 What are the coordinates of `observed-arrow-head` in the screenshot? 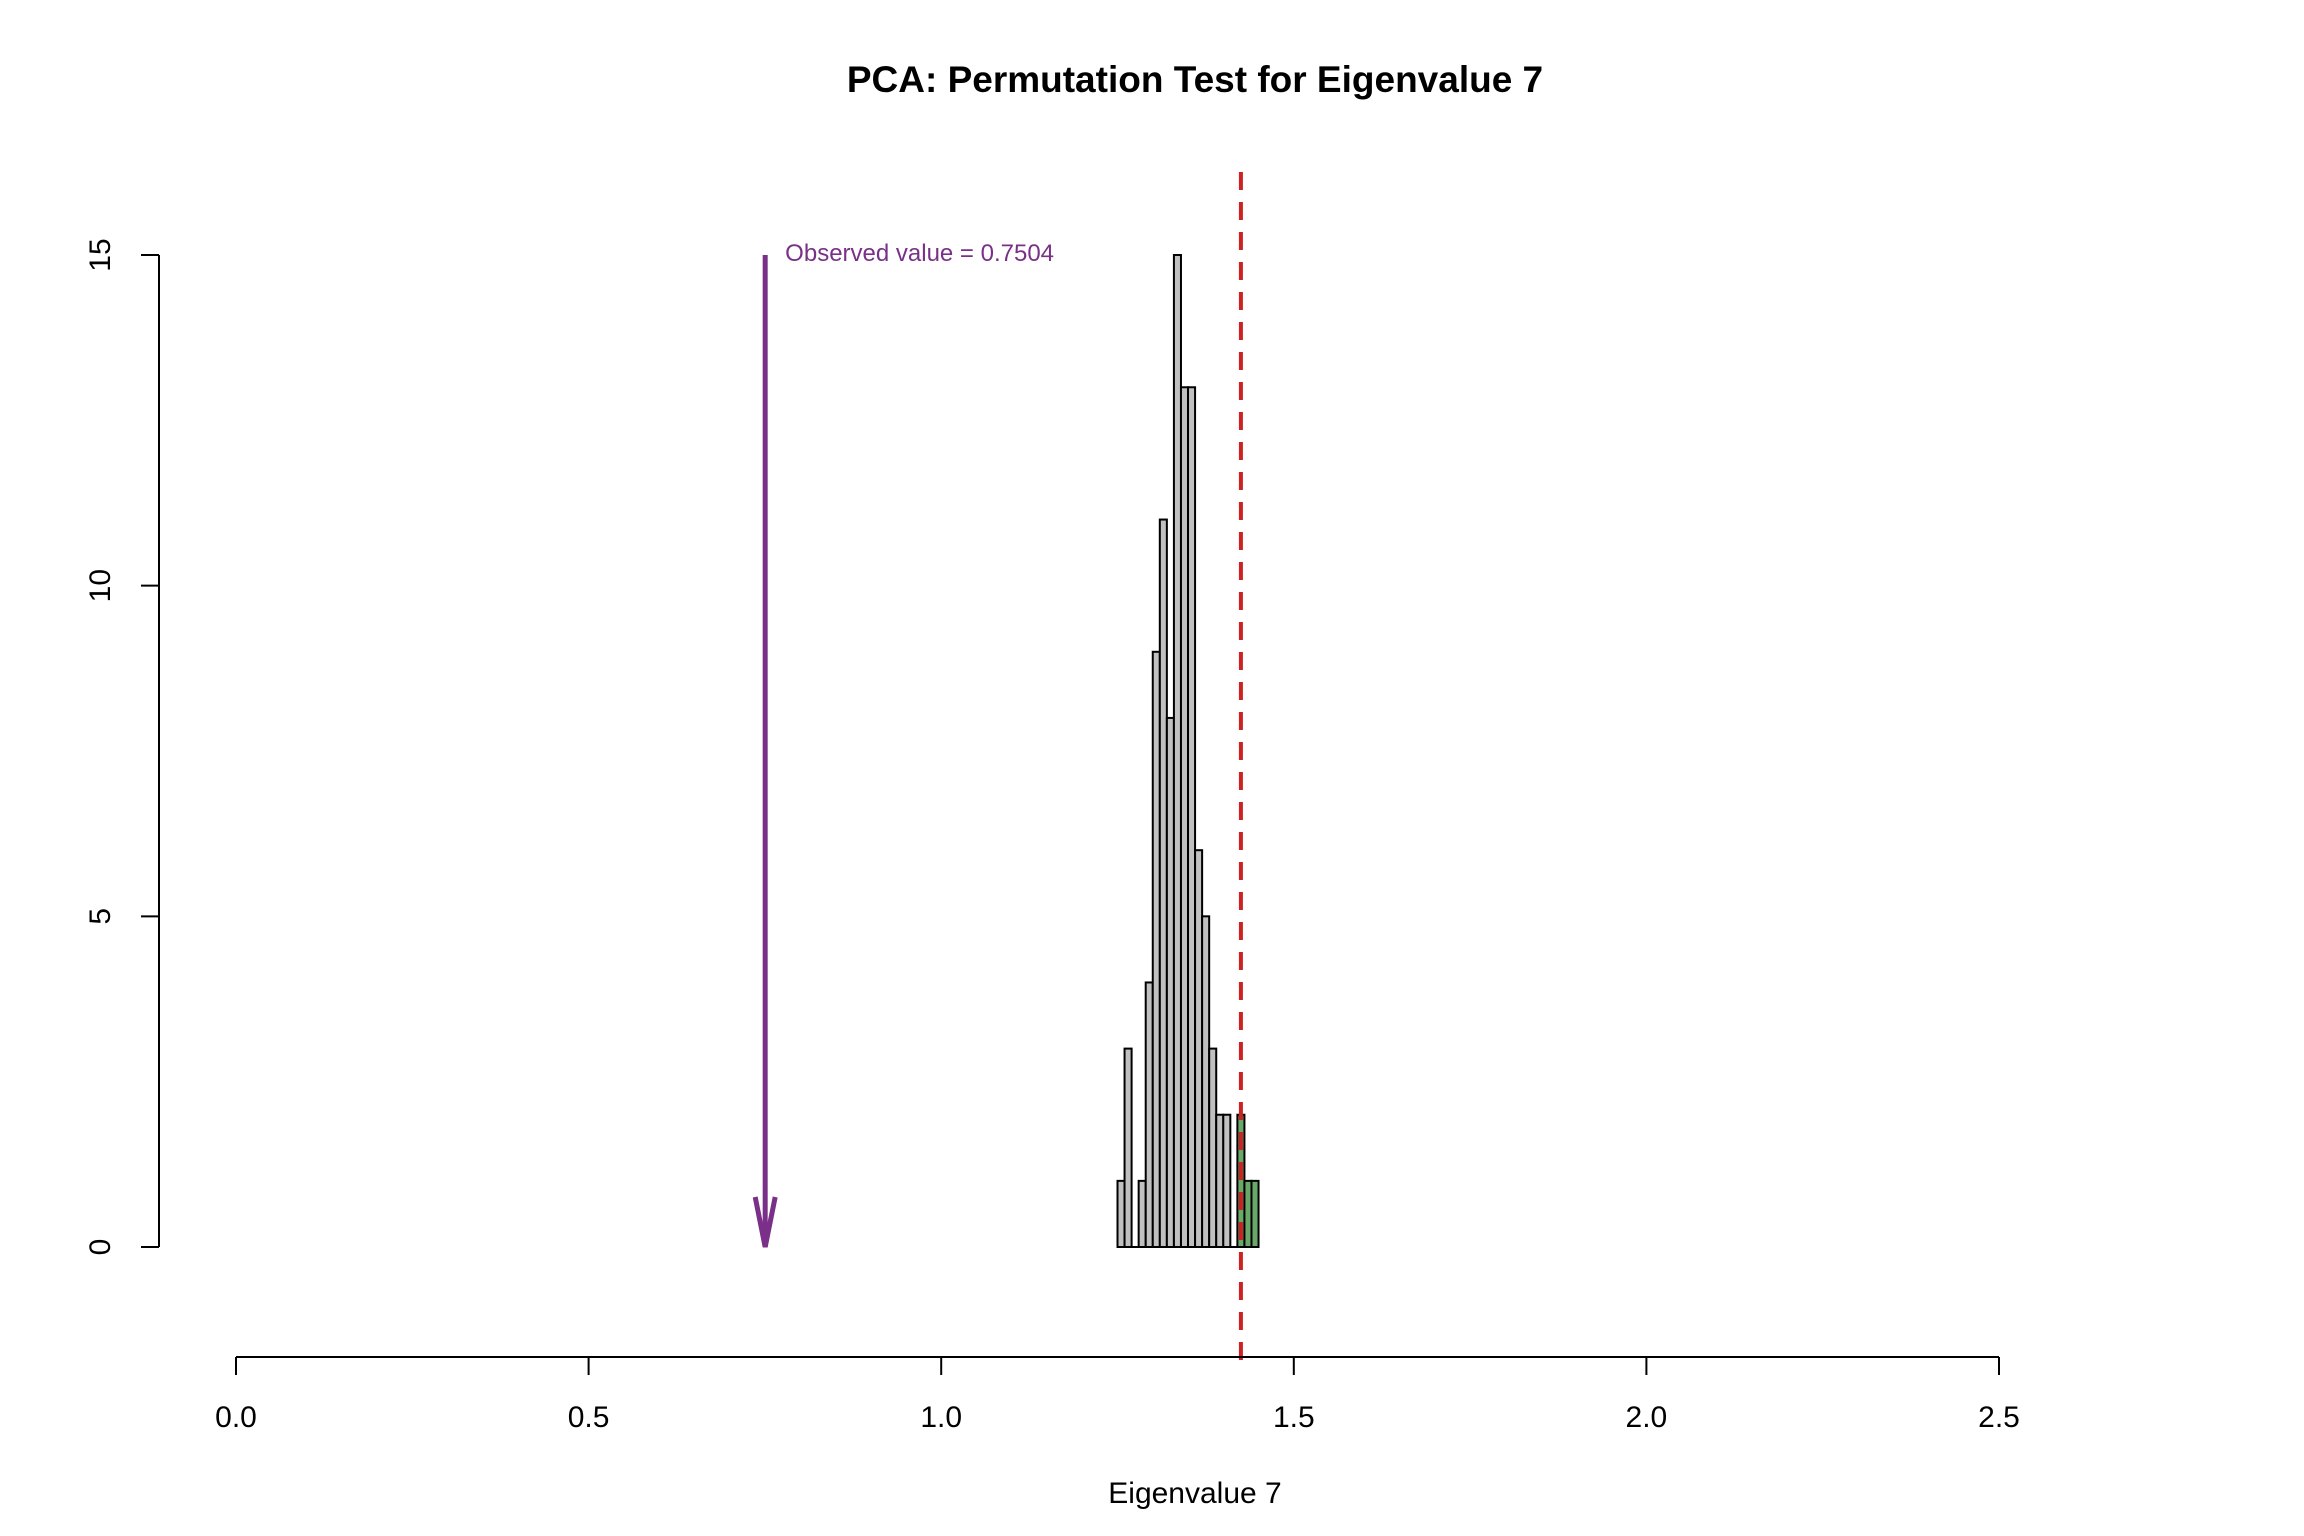 It's located at (765, 1222).